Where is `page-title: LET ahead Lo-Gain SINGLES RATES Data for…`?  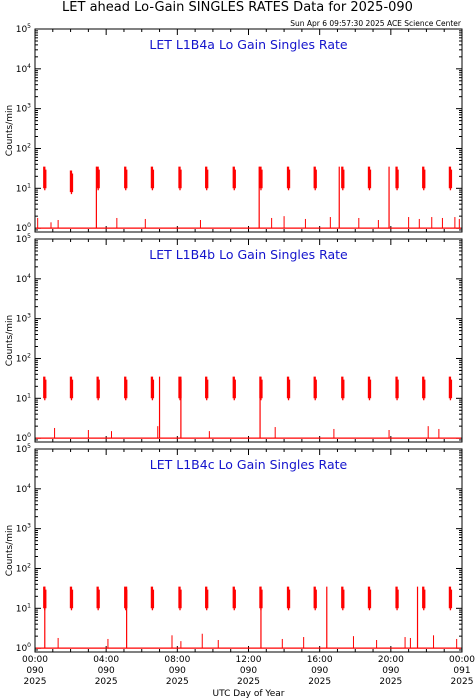
page-title: LET ahead Lo-Gain SINGLES RATES Data for… is located at coordinates (237, 7).